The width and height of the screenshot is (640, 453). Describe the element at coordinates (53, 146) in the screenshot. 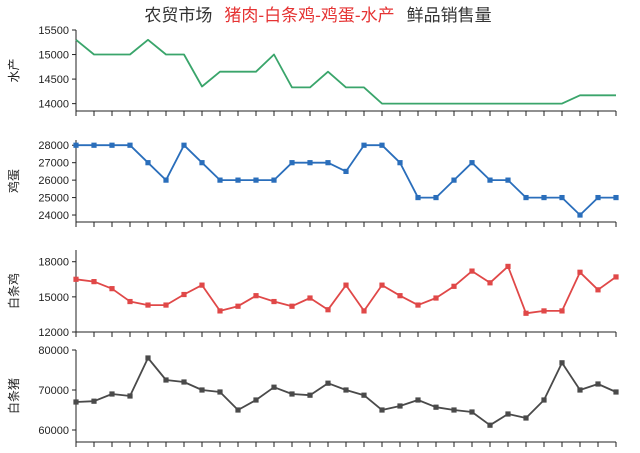

I see `y-tick-label: 28000` at that location.